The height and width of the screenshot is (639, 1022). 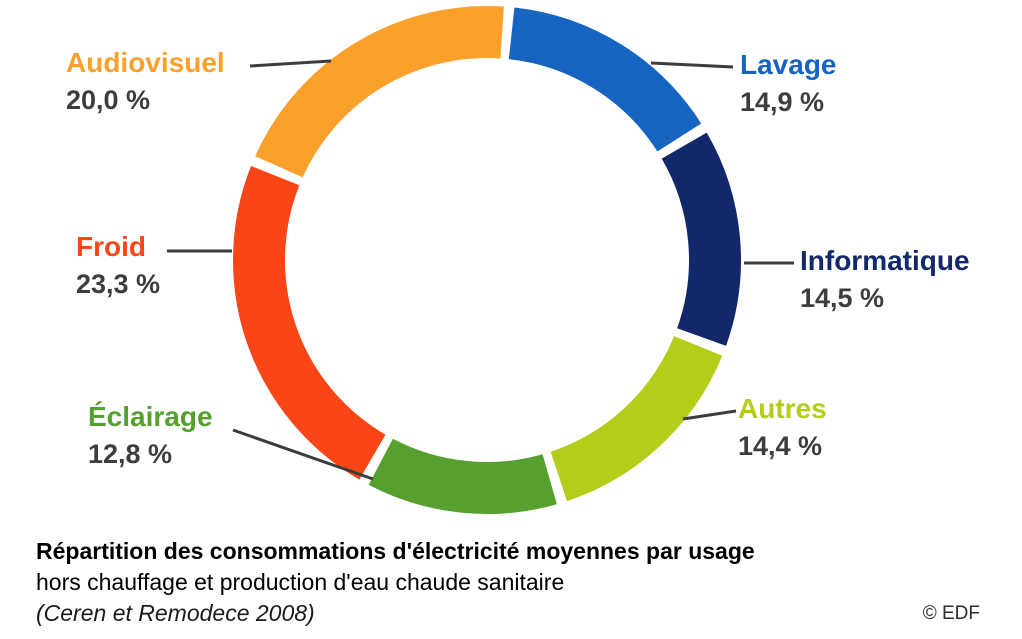 What do you see at coordinates (111, 246) in the screenshot?
I see `segment-name: Froid` at bounding box center [111, 246].